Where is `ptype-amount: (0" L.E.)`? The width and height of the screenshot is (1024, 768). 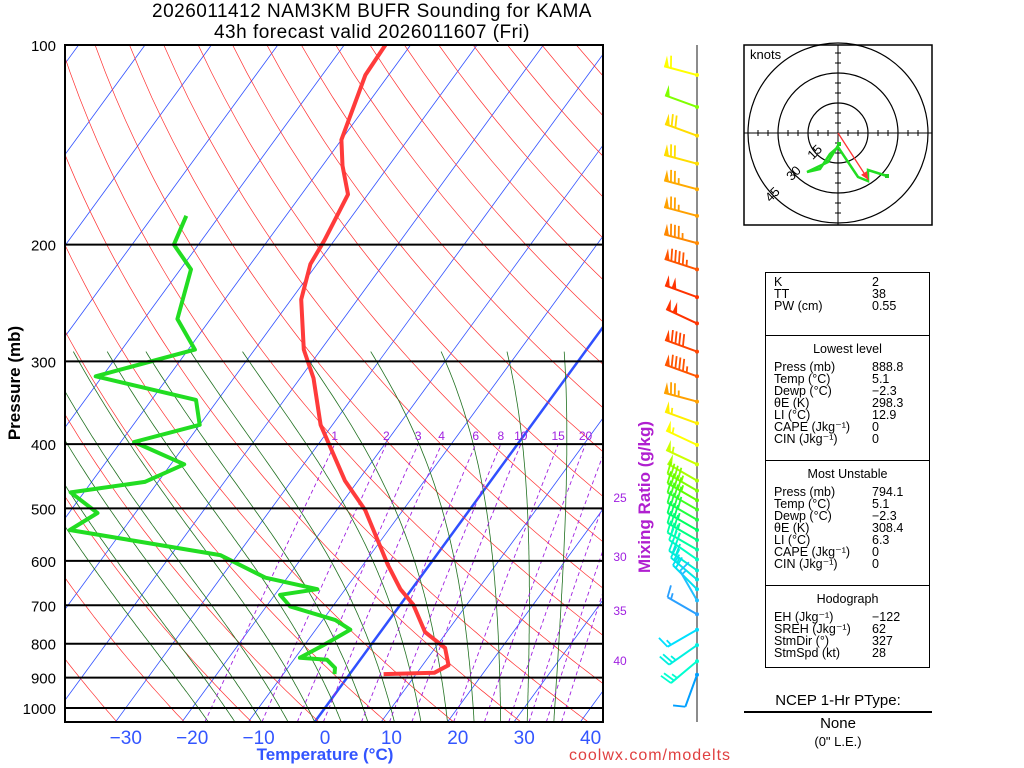 ptype-amount: (0" L.E.) is located at coordinates (838, 741).